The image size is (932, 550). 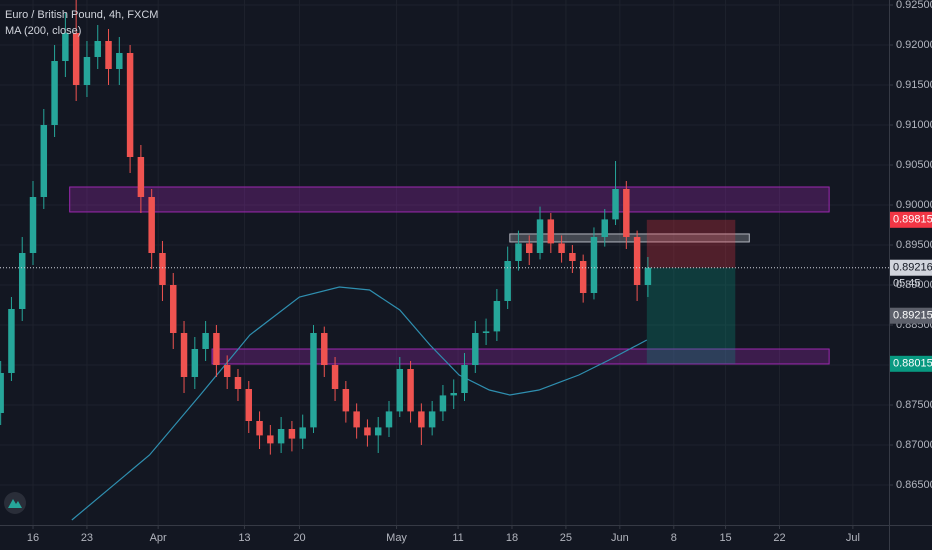 I want to click on y-tick-label: 0.92500, so click(x=914, y=5).